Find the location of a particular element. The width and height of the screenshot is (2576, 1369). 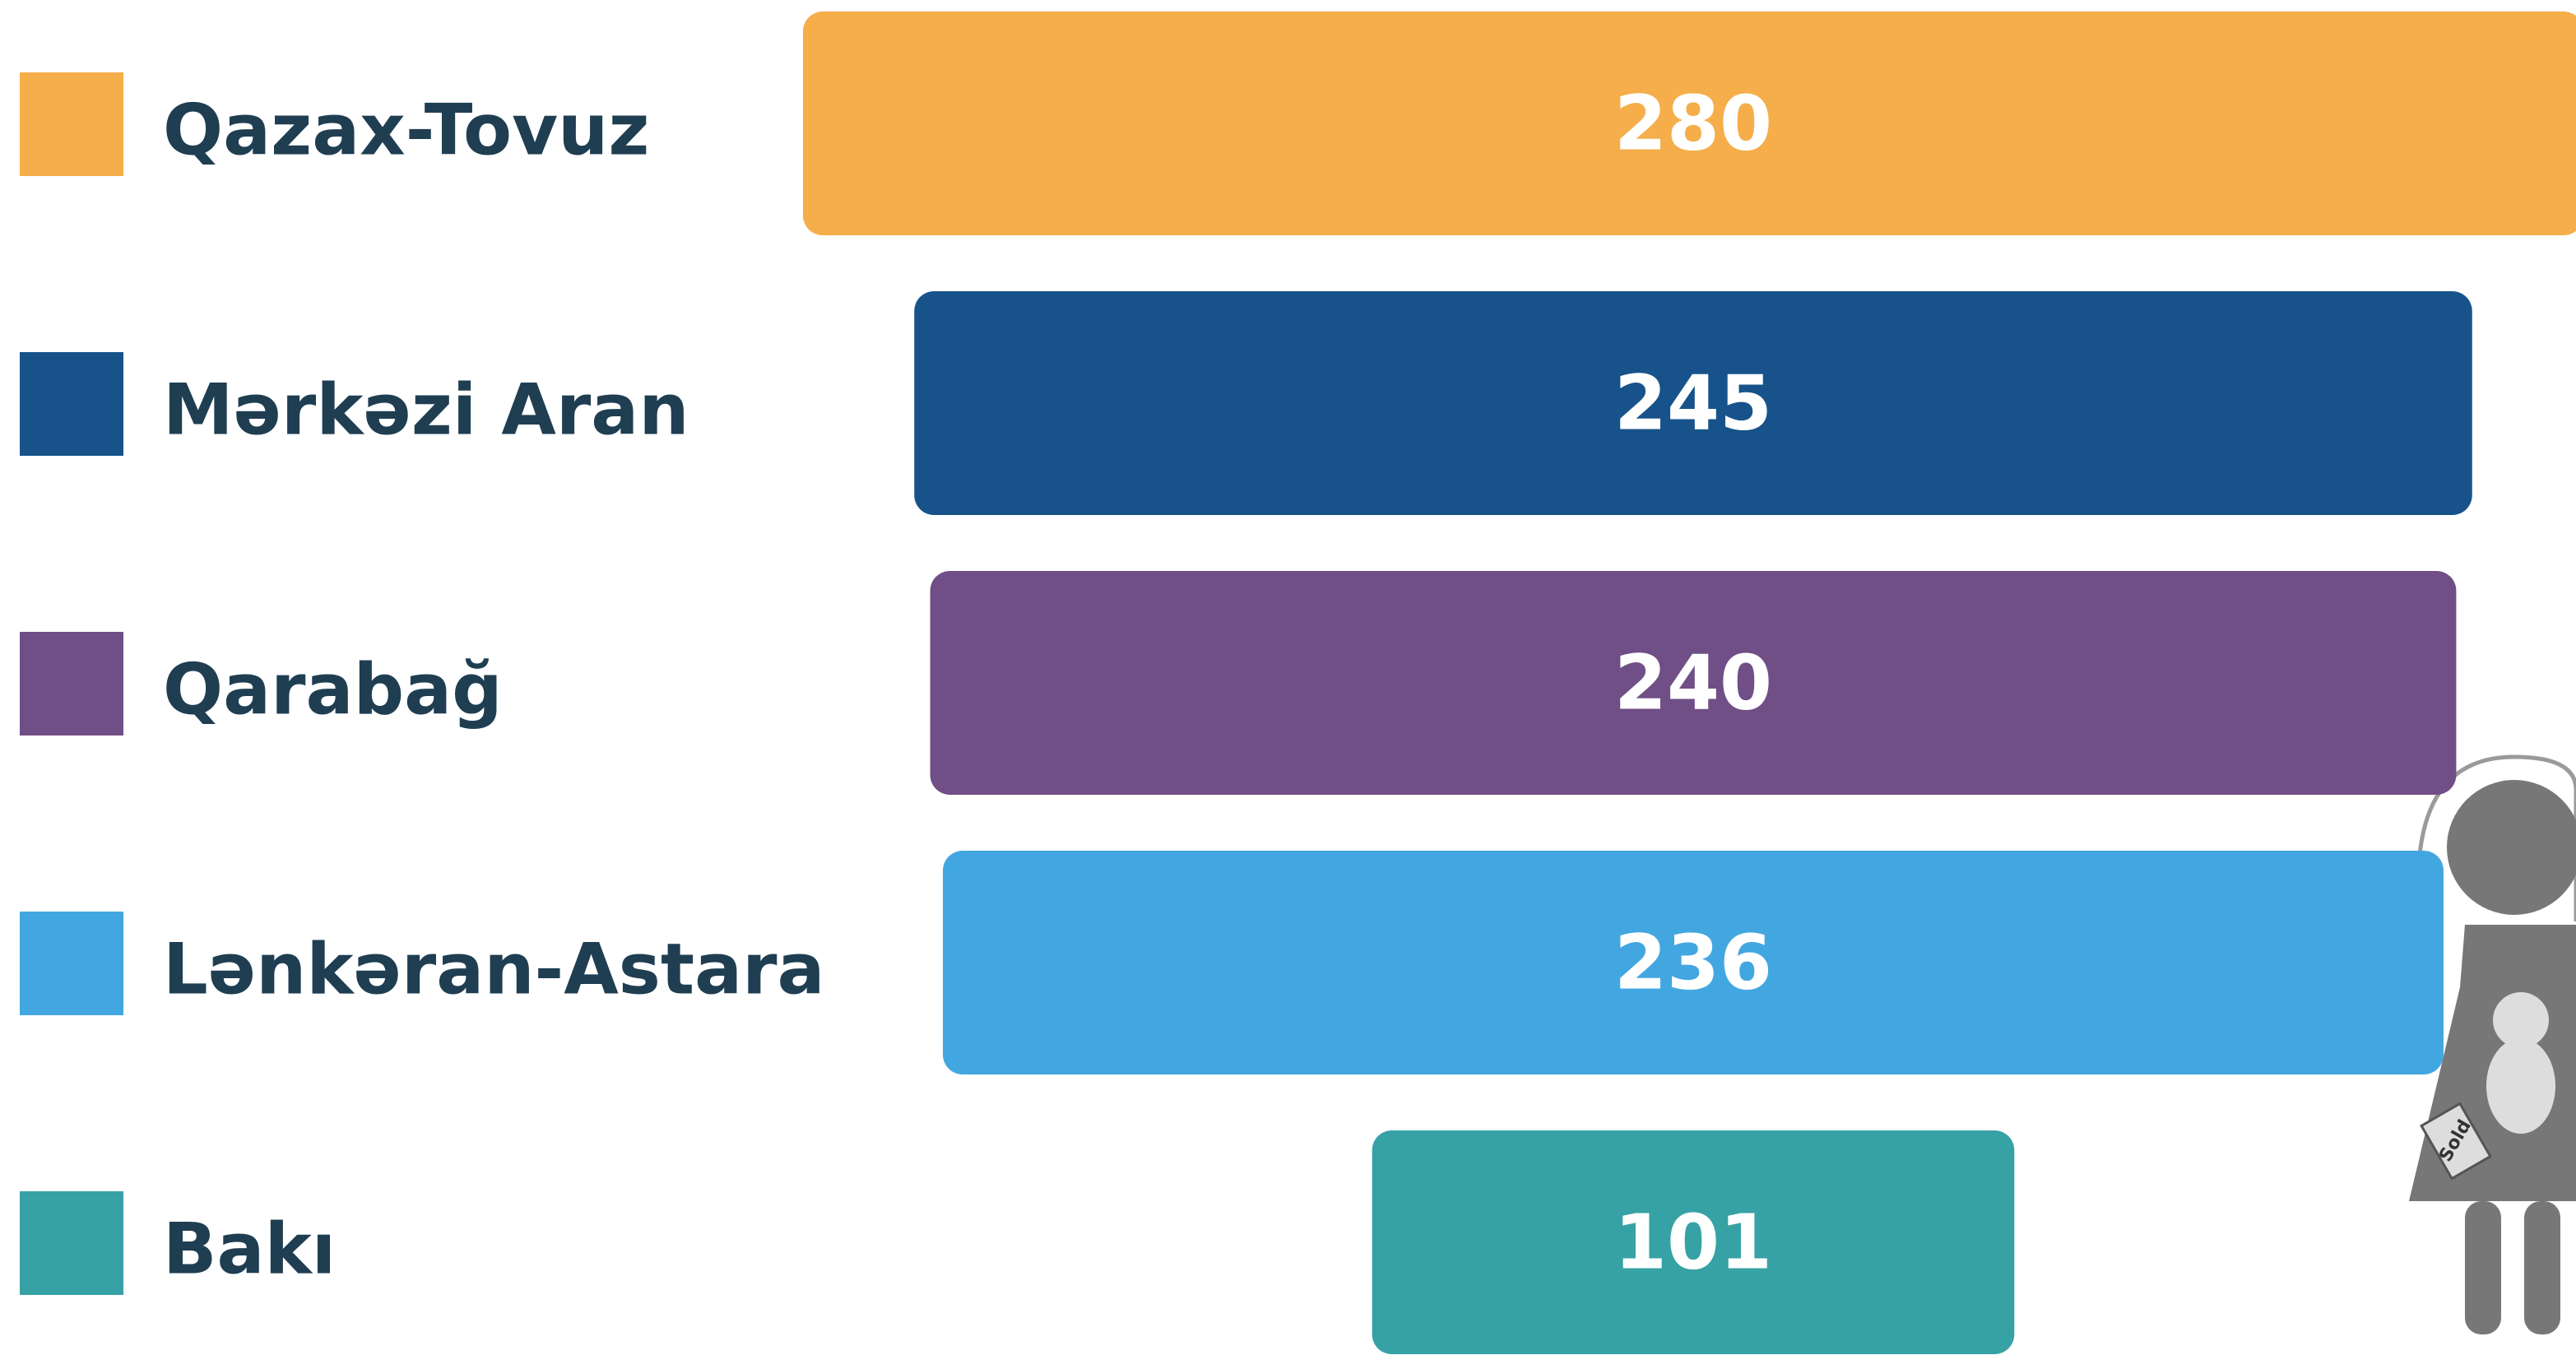

teddy-head is located at coordinates (2521, 1020).